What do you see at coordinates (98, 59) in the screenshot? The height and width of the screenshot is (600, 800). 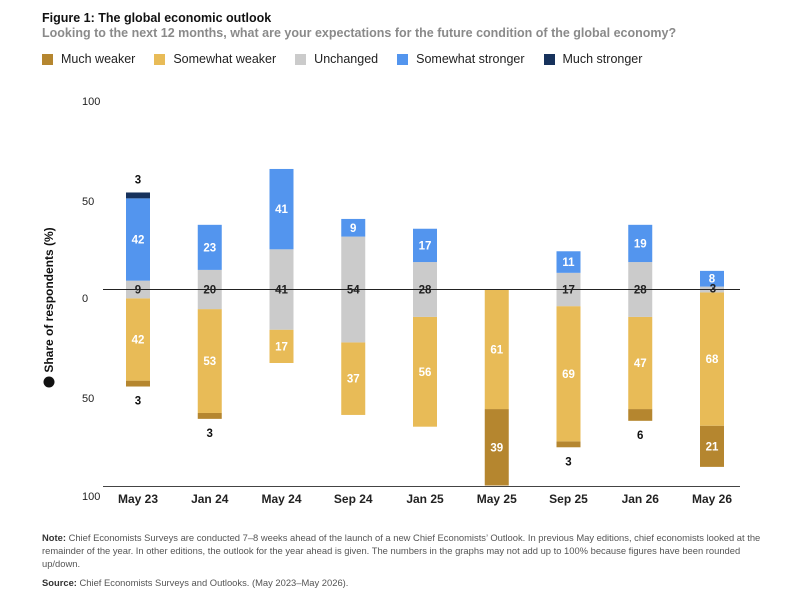 I see `legend-label: Much weaker` at bounding box center [98, 59].